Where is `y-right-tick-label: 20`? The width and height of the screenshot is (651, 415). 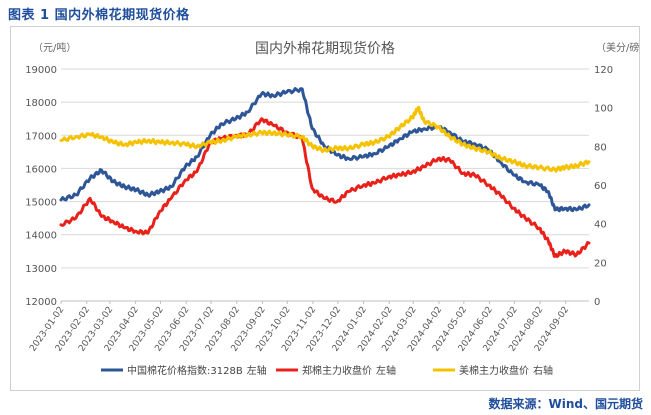
y-right-tick-label: 20 is located at coordinates (600, 263).